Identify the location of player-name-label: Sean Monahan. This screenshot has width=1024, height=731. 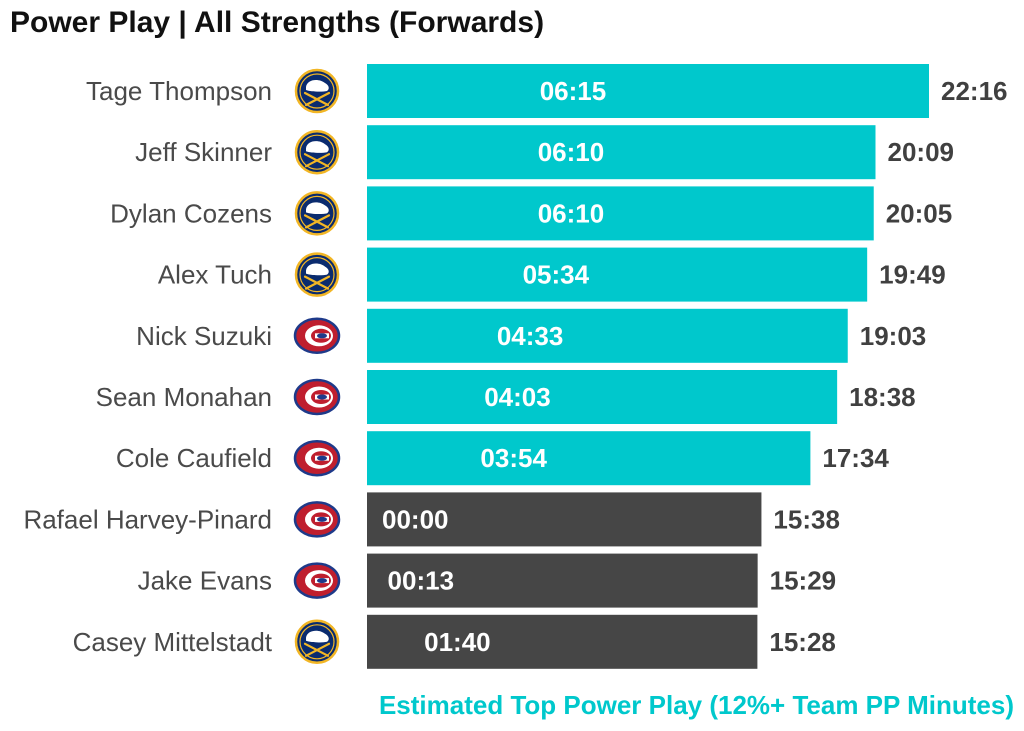
(184, 397).